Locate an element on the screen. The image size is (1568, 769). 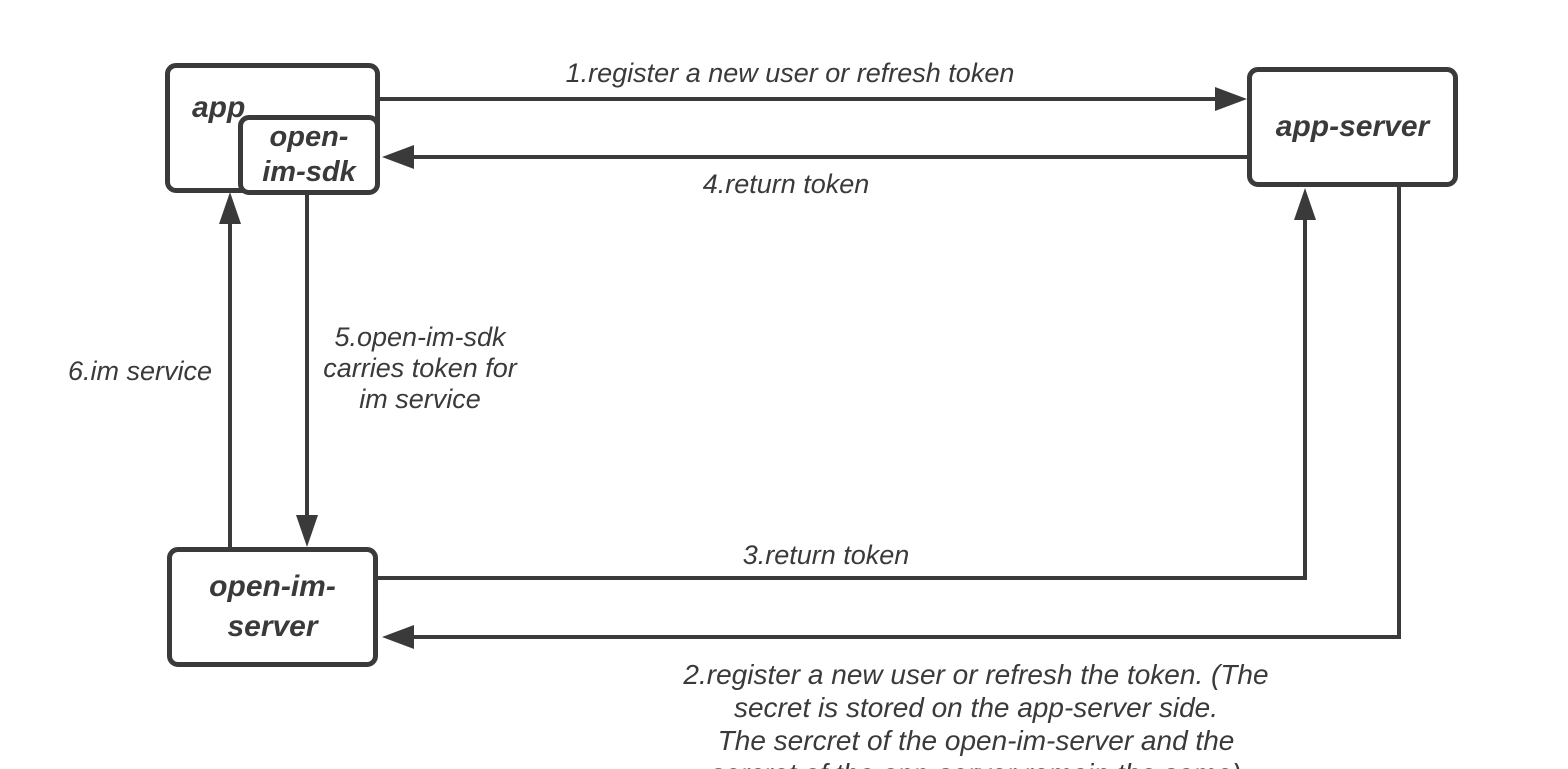
arrow-4-return-token is located at coordinates (814, 157).